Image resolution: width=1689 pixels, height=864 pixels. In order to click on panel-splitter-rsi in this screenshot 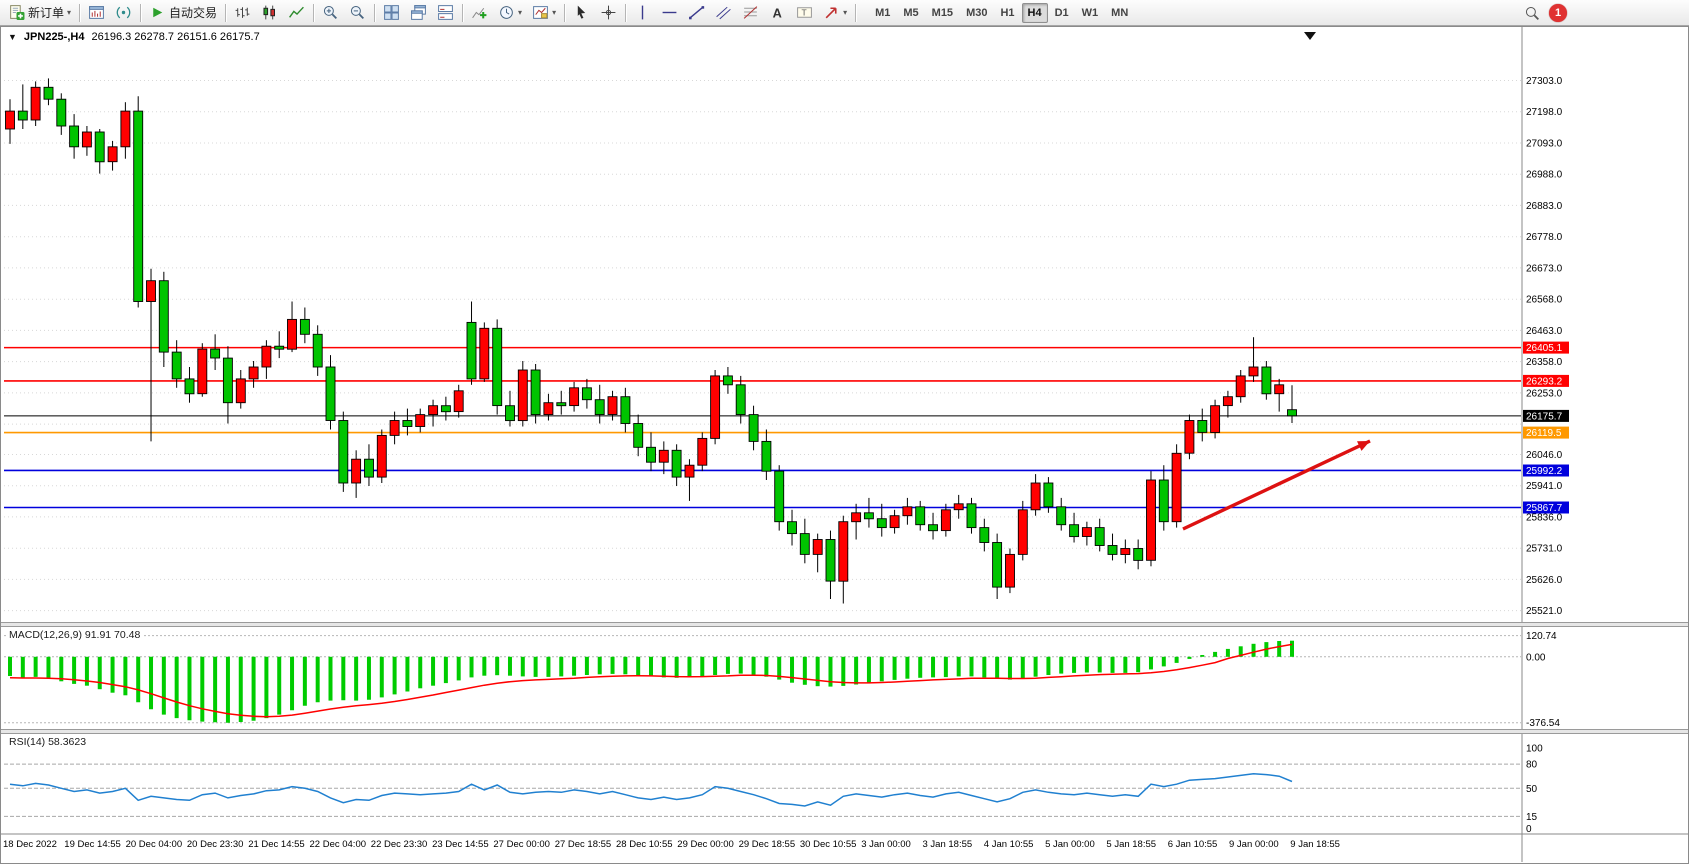, I will do `click(844, 731)`.